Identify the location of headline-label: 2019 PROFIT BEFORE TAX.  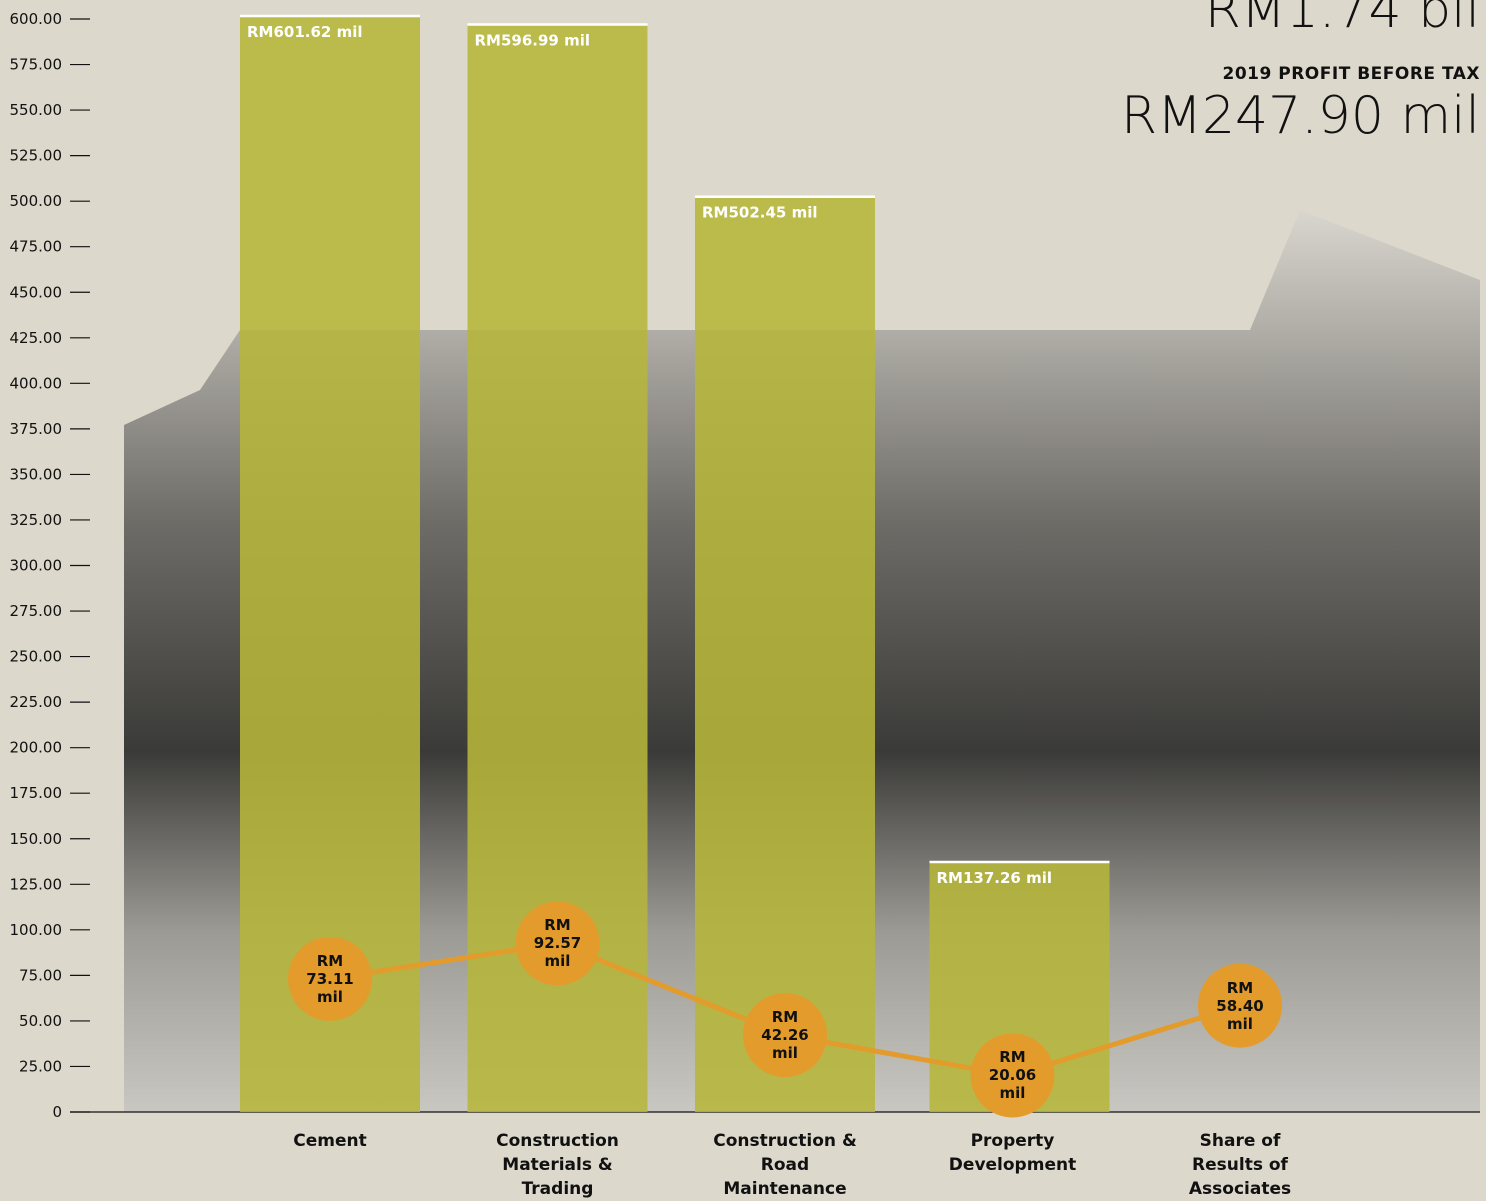
(1351, 74).